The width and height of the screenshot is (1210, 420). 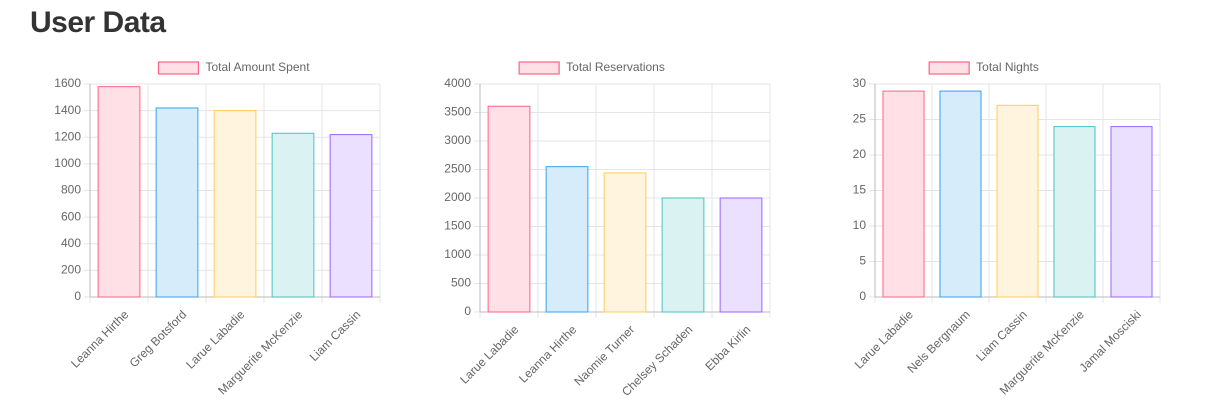 What do you see at coordinates (98, 22) in the screenshot?
I see `page-title: User Data` at bounding box center [98, 22].